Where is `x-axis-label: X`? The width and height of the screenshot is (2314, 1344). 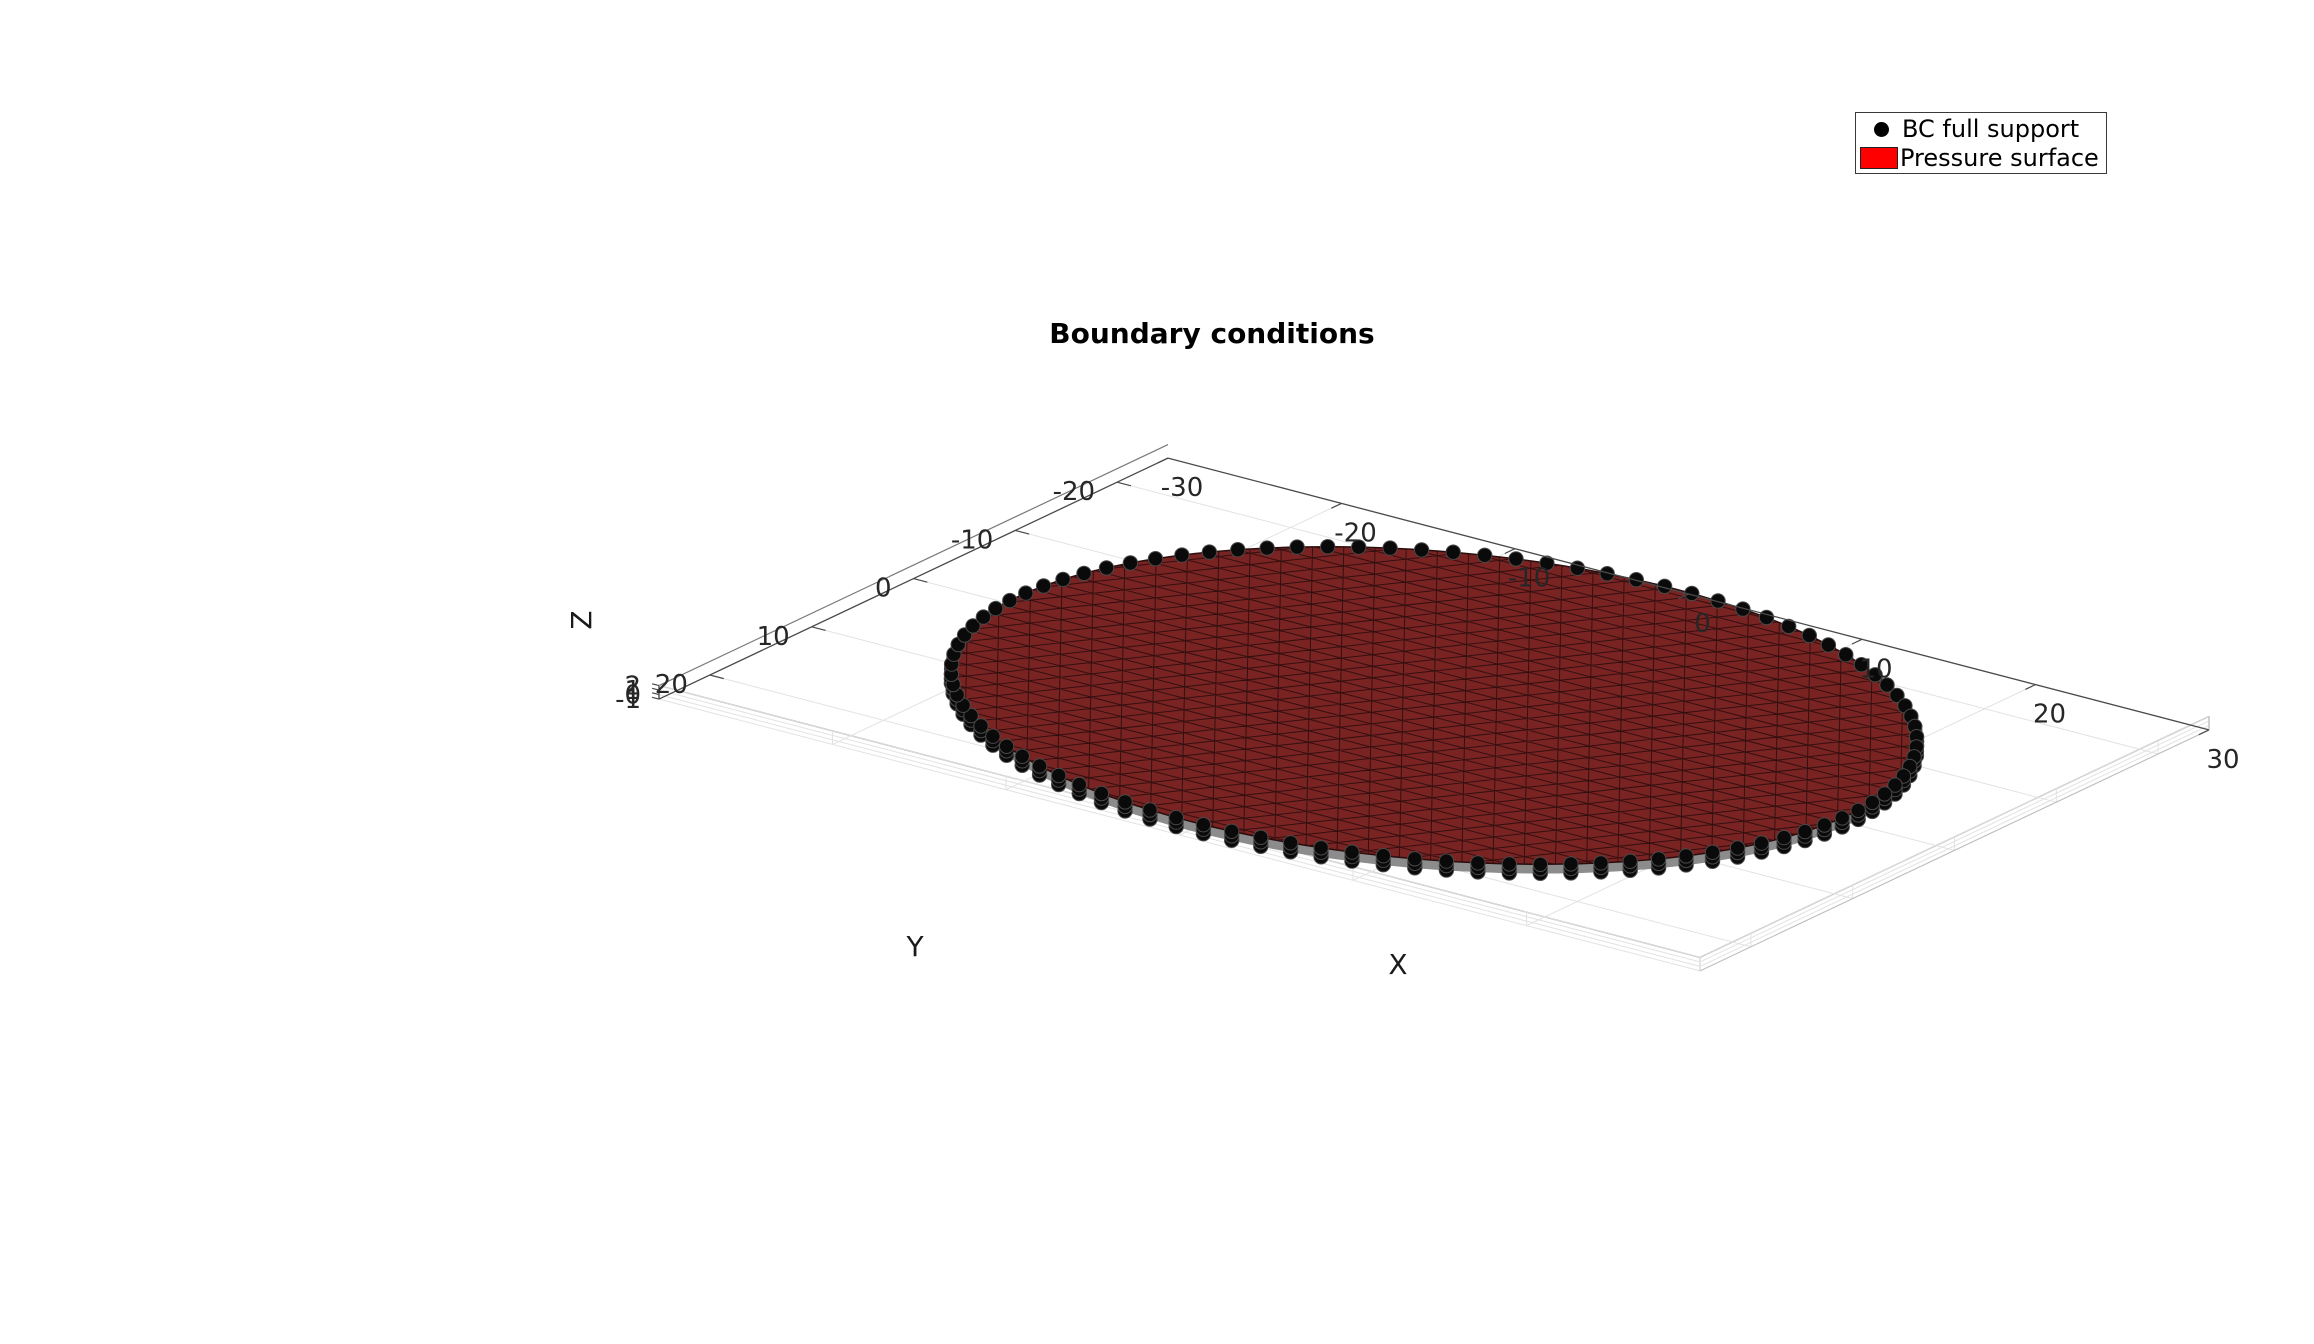 x-axis-label: X is located at coordinates (1397, 964).